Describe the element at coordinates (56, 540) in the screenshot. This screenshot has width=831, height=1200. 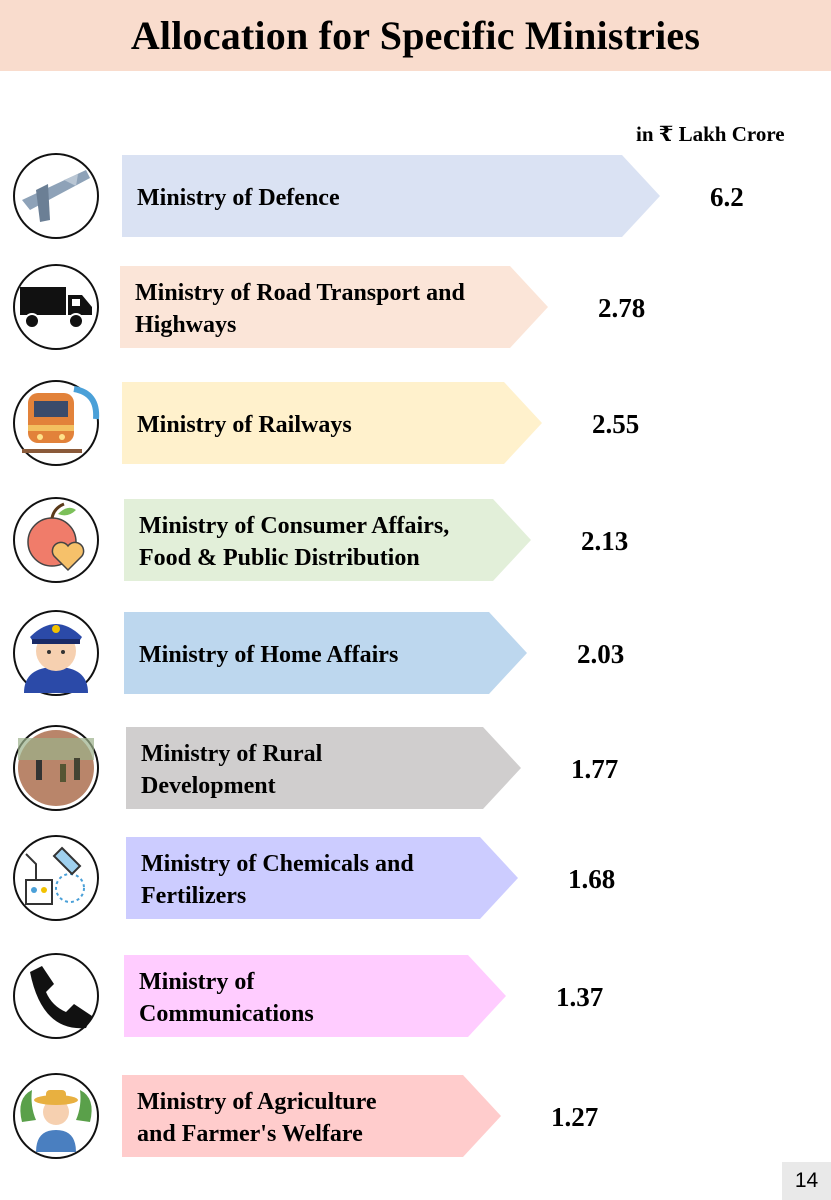
I see `apple-heart-icon` at that location.